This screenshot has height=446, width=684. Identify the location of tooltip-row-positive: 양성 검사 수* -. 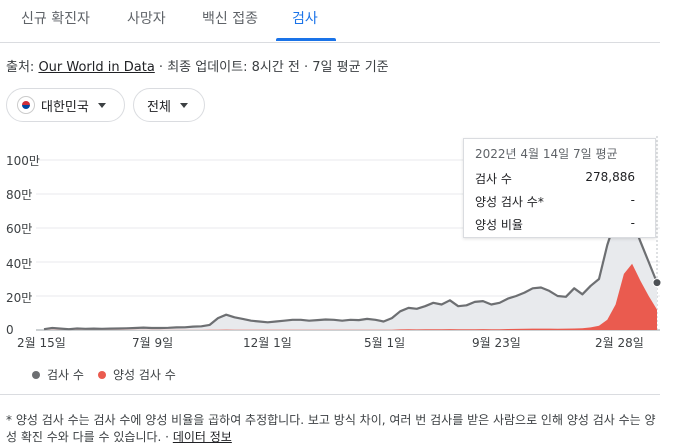
(555, 201).